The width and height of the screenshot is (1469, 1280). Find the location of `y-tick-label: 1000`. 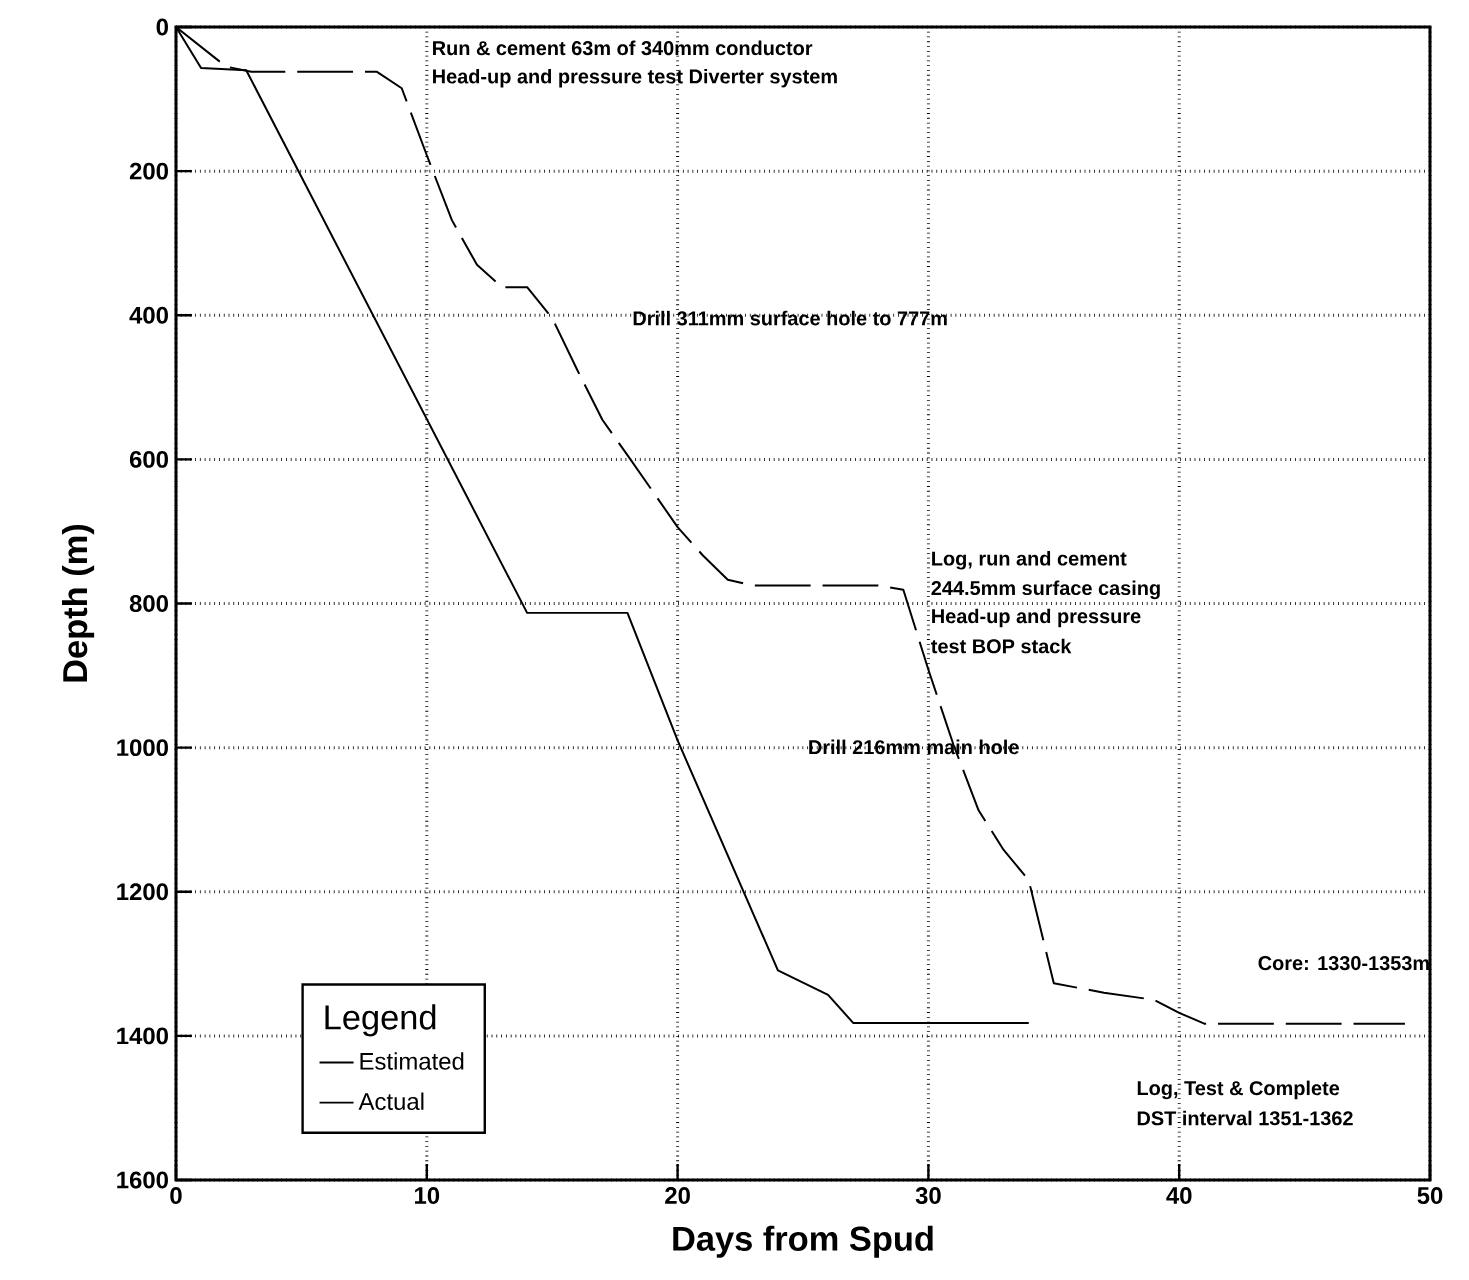

y-tick-label: 1000 is located at coordinates (142, 748).